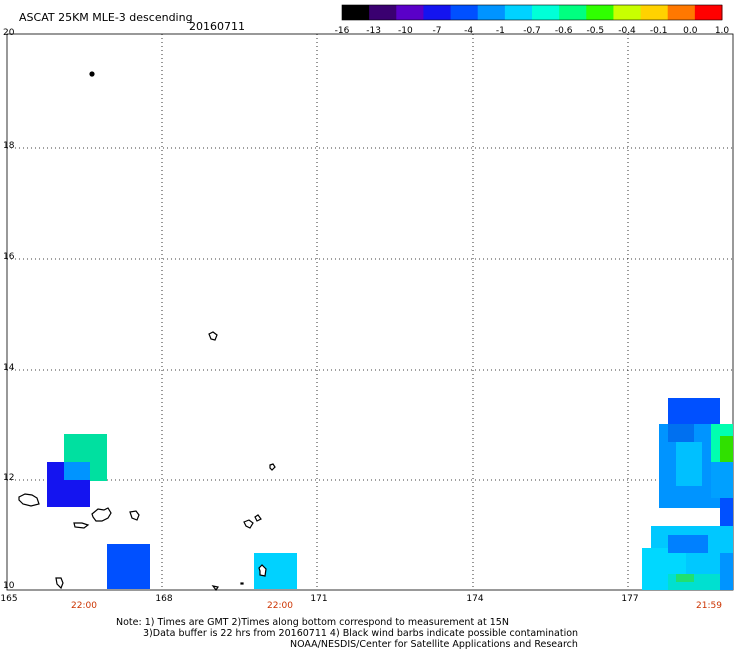  What do you see at coordinates (627, 31) in the screenshot?
I see `colorbar-label: -0.4` at bounding box center [627, 31].